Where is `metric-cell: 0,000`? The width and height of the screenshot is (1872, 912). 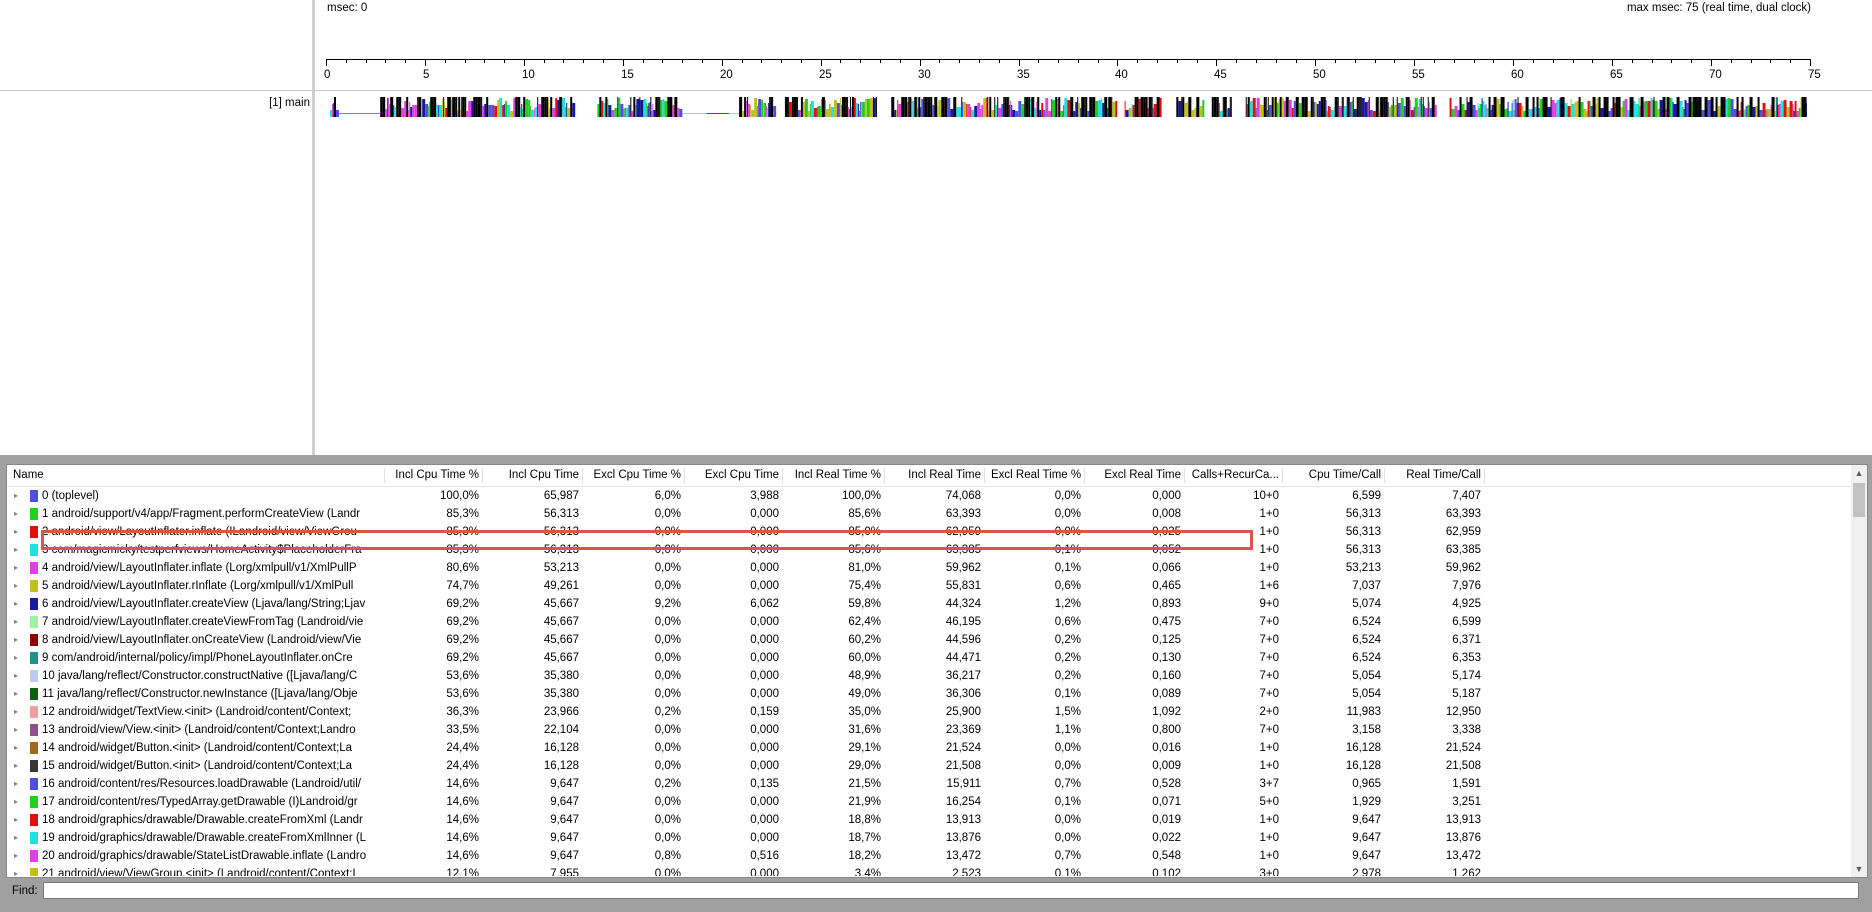 metric-cell: 0,000 is located at coordinates (764, 532).